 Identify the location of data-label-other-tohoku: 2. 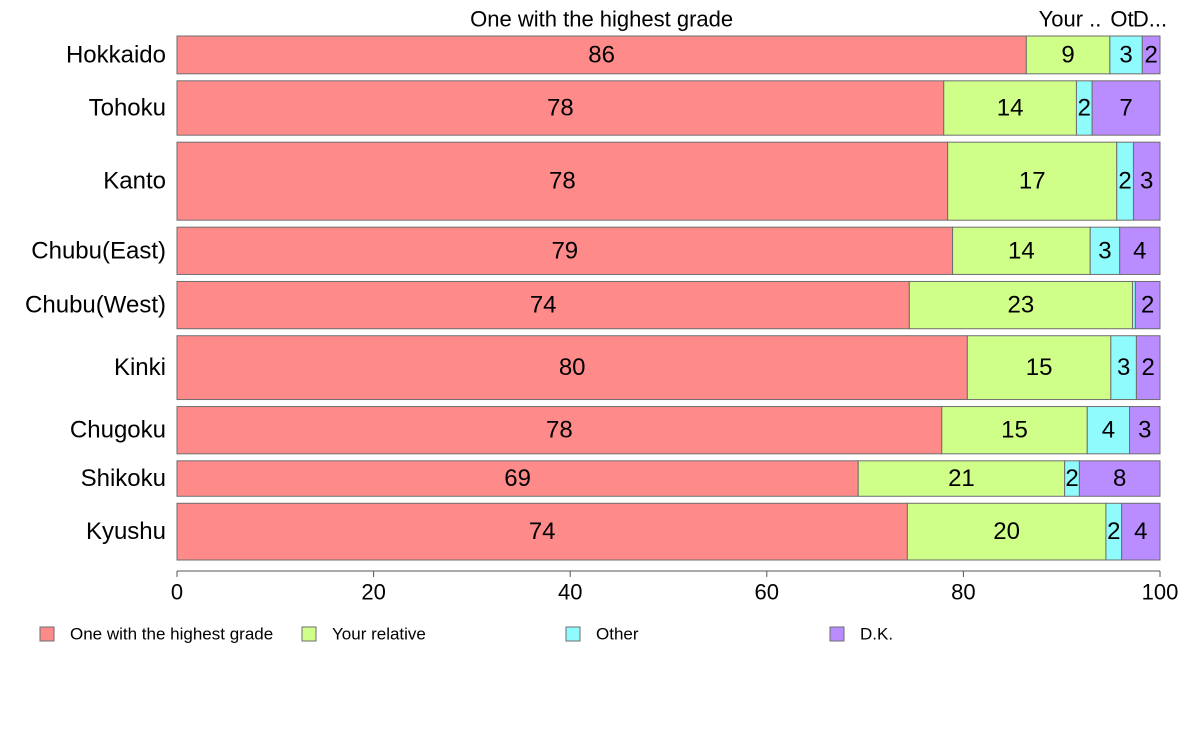
(1084, 108).